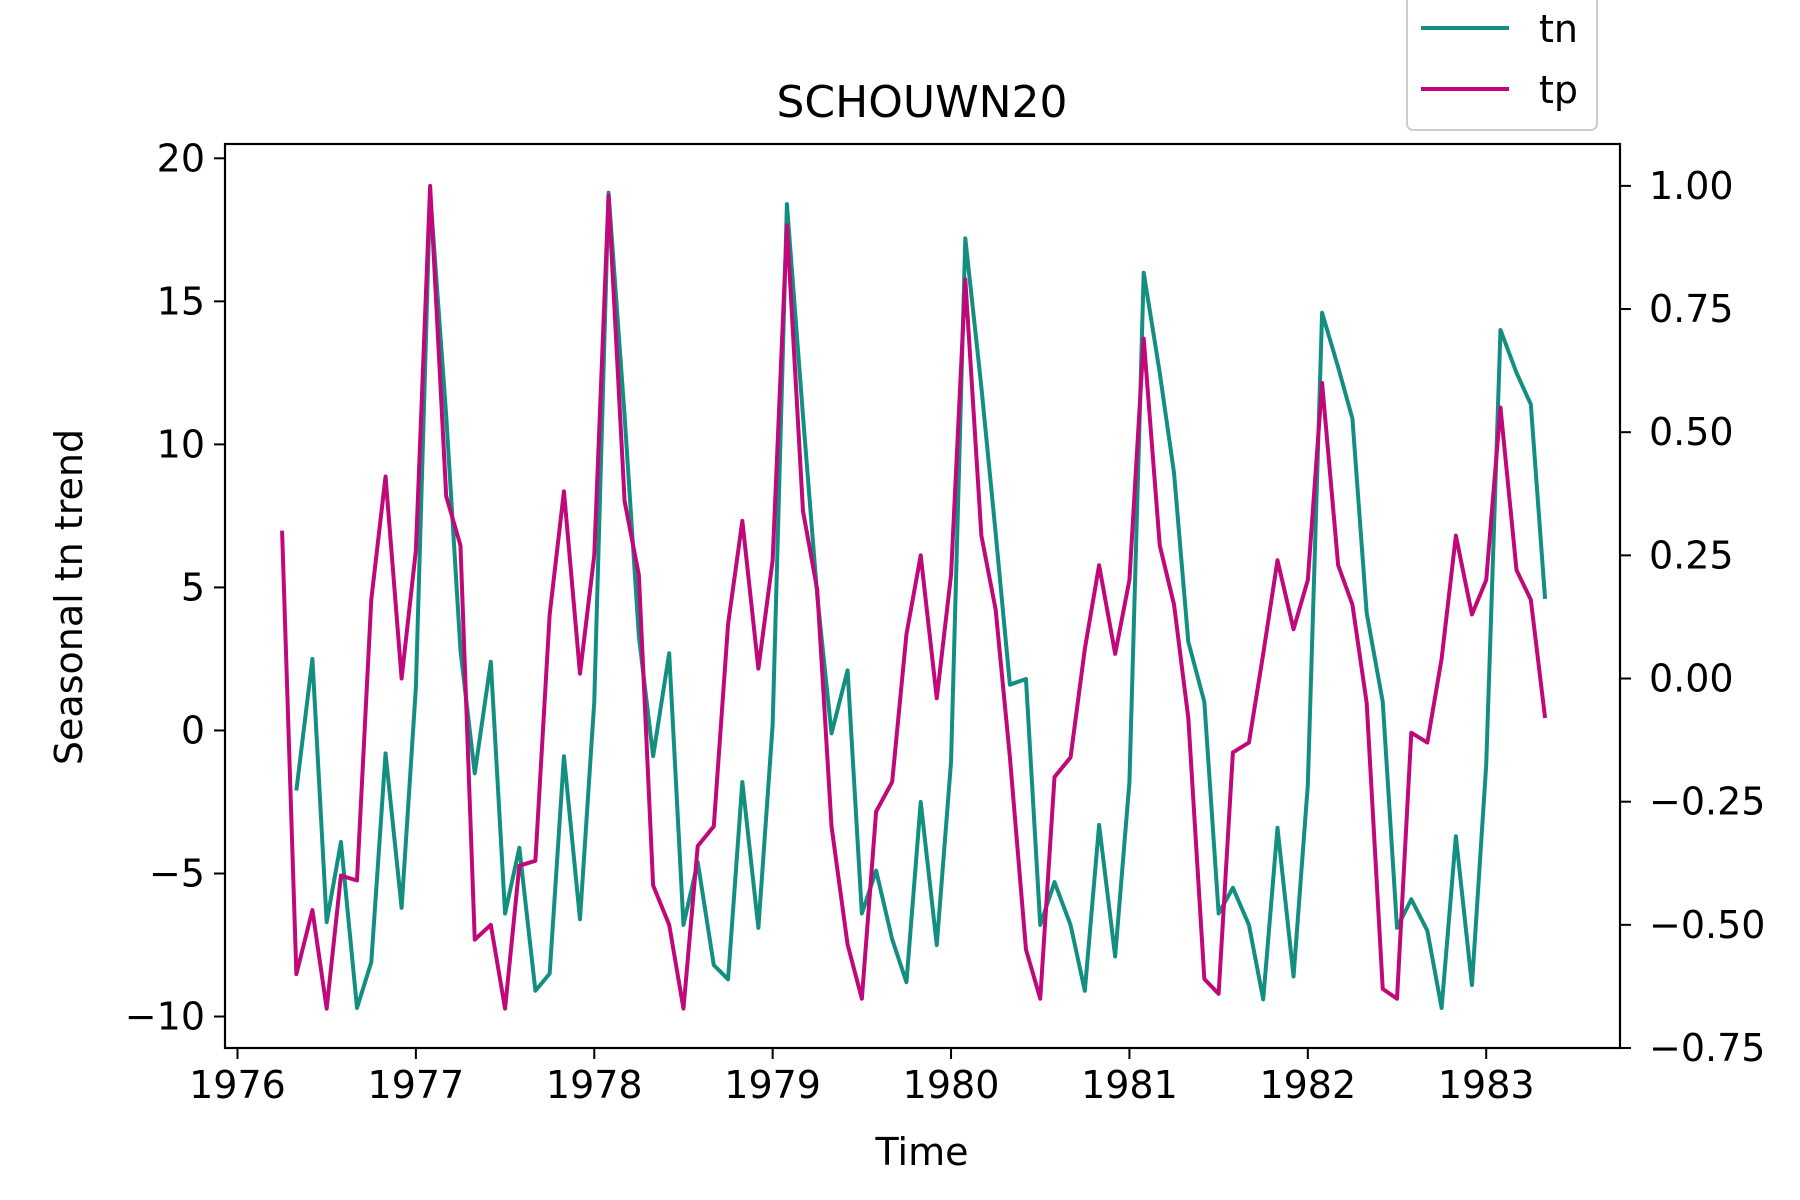 The image size is (1800, 1200). What do you see at coordinates (1691, 309) in the screenshot?
I see `y-right-tick-label: 0.75` at bounding box center [1691, 309].